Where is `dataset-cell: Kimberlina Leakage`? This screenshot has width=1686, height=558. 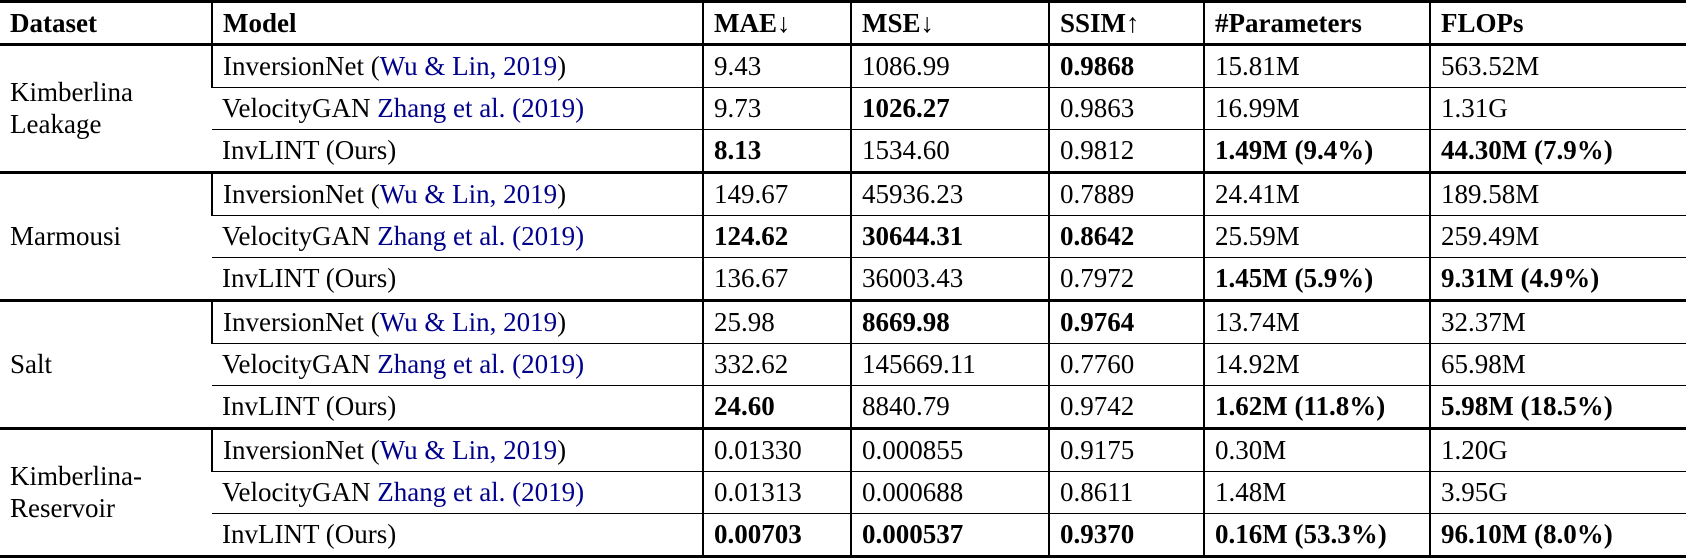 dataset-cell: Kimberlina Leakage is located at coordinates (106, 109).